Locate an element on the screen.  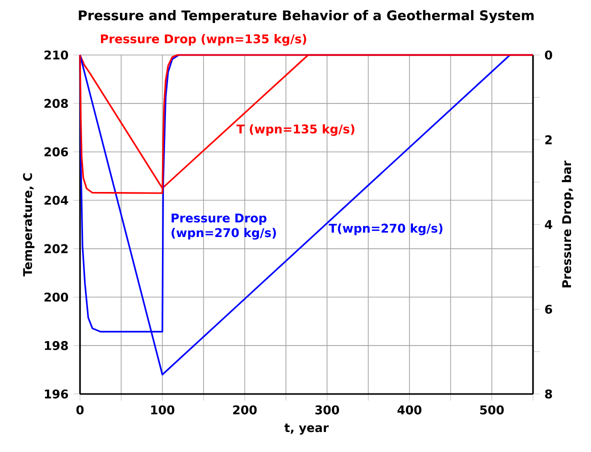
y2-axis-title: Pressure Drop, bar is located at coordinates (568, 224).